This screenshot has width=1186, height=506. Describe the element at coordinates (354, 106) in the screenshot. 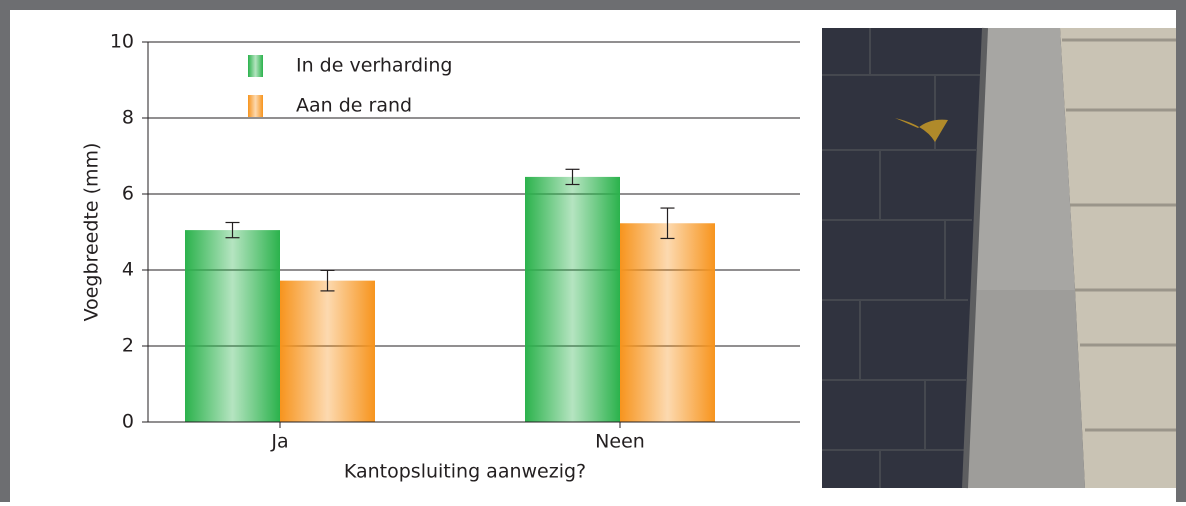

I see `legend-label: Aan de rand` at that location.